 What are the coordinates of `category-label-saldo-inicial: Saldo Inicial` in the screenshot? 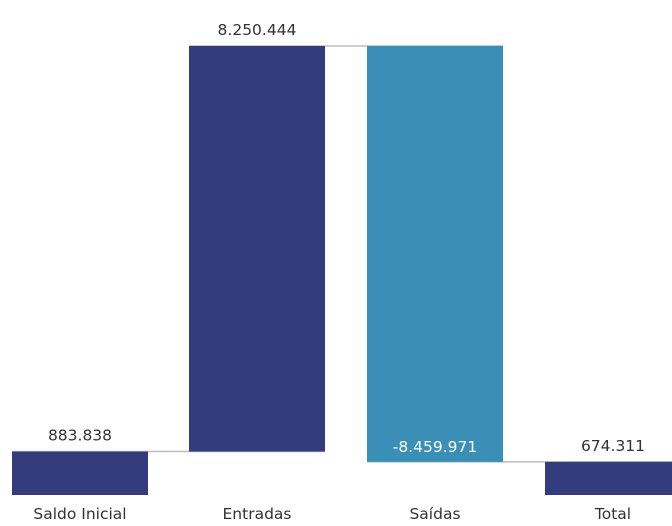 It's located at (79, 514).